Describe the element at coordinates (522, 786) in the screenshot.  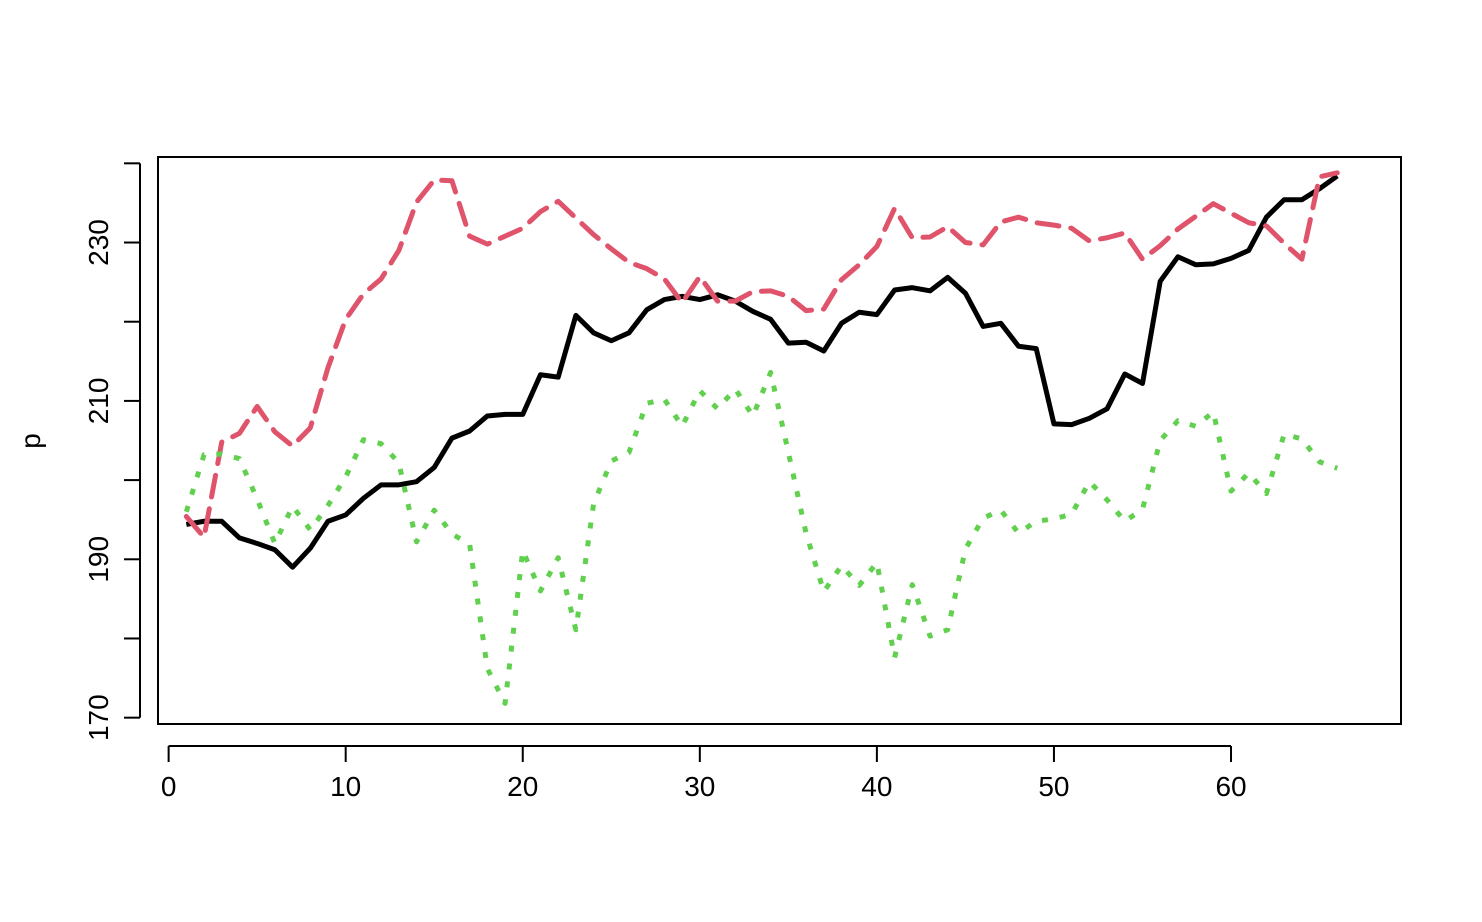
I see `x-tick-label: 20` at that location.